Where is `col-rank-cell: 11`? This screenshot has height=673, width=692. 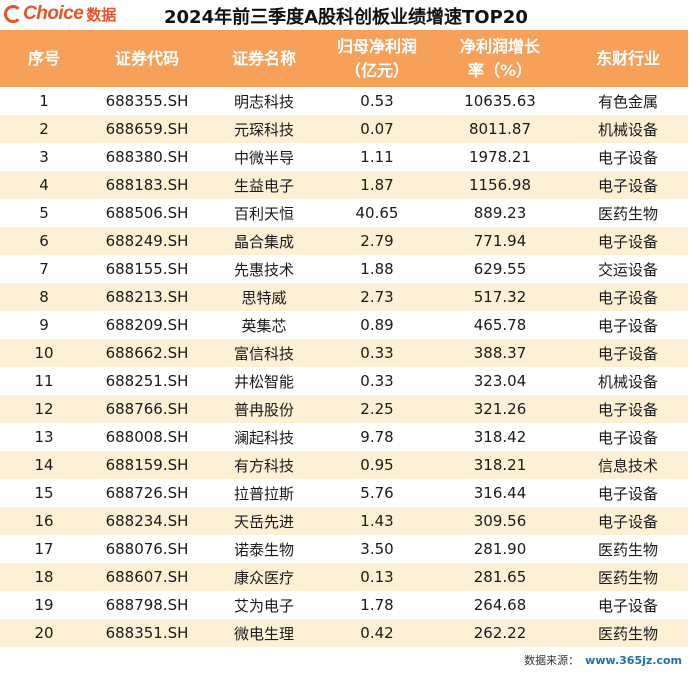
col-rank-cell: 11 is located at coordinates (44, 381).